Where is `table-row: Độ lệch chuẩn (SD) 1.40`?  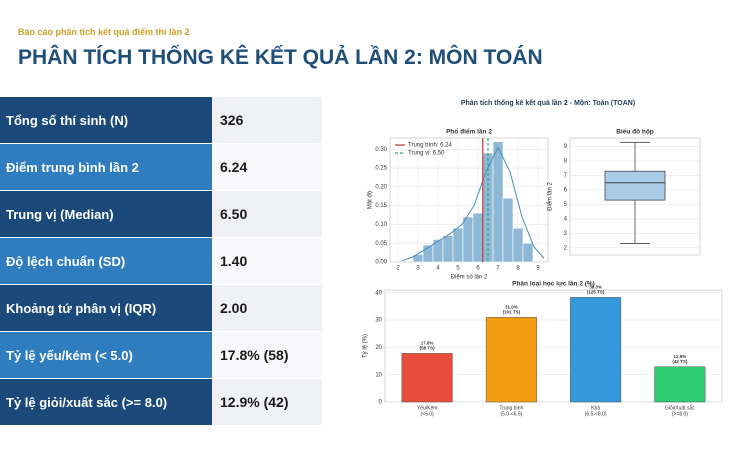 table-row: Độ lệch chuẩn (SD) 1.40 is located at coordinates (161, 261).